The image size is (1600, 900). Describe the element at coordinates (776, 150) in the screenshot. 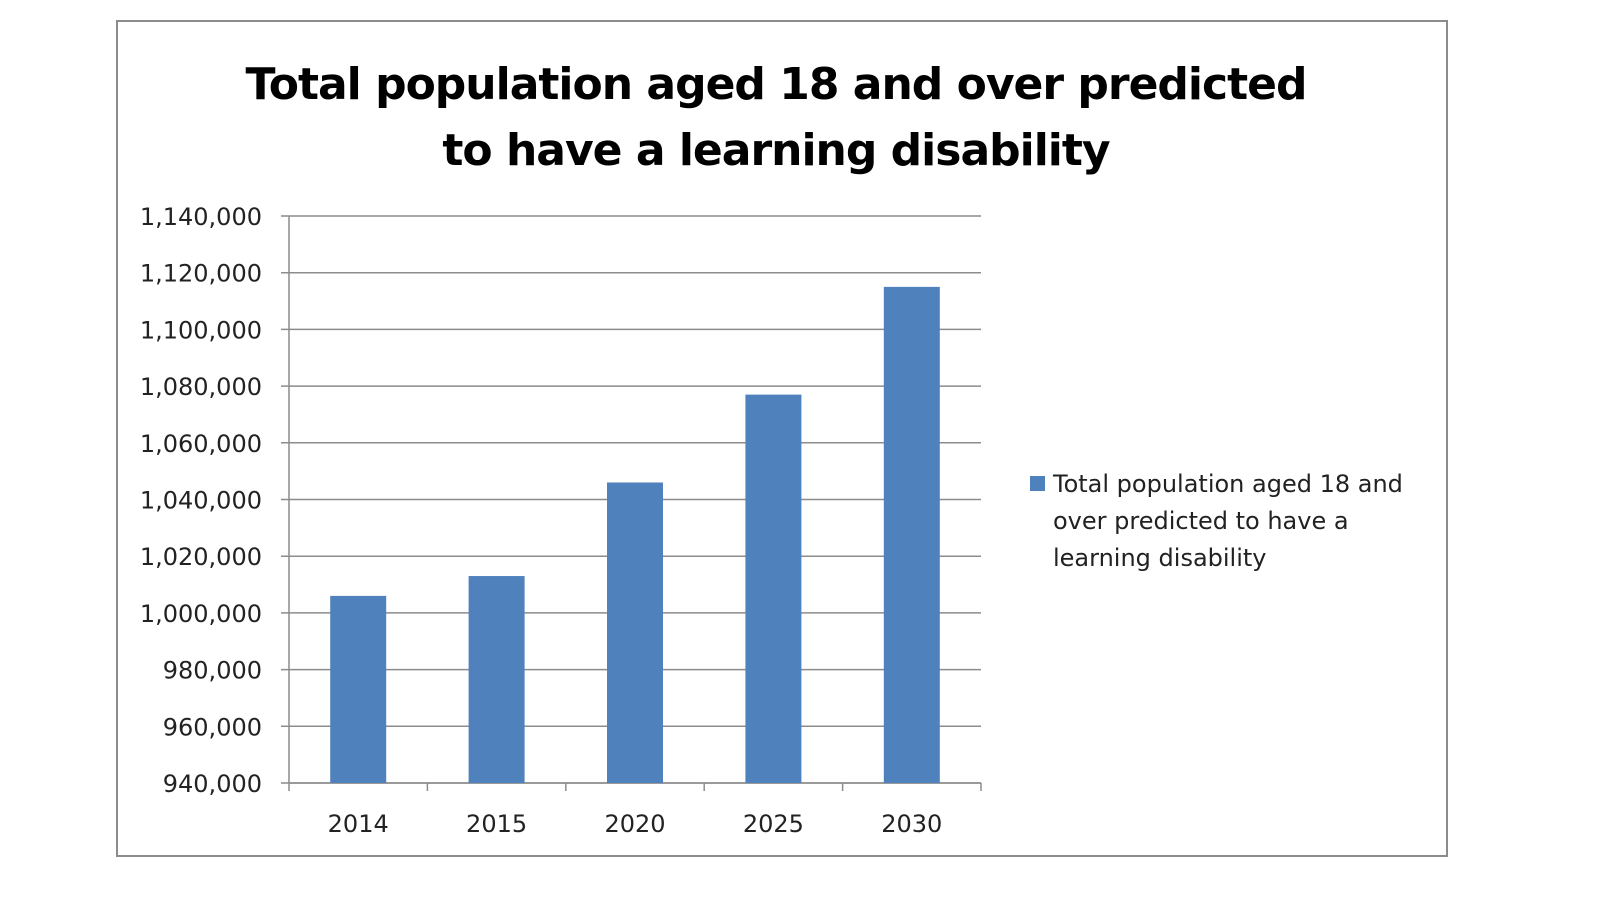

I see `chart-title-line-2: to have a learning disability` at that location.